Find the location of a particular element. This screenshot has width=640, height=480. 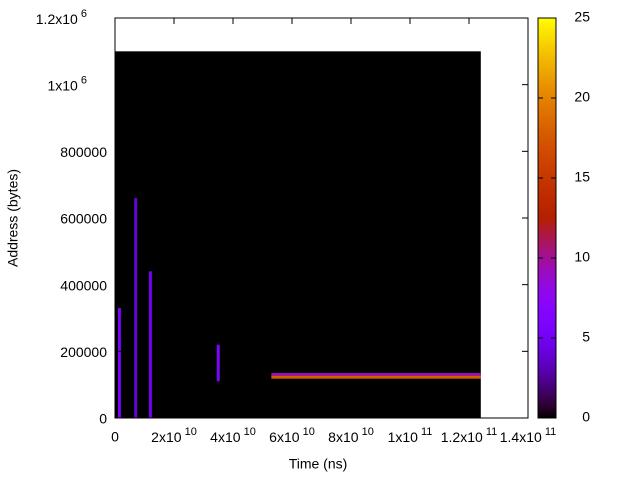

colorbar-tick-label: 5 is located at coordinates (586, 337).